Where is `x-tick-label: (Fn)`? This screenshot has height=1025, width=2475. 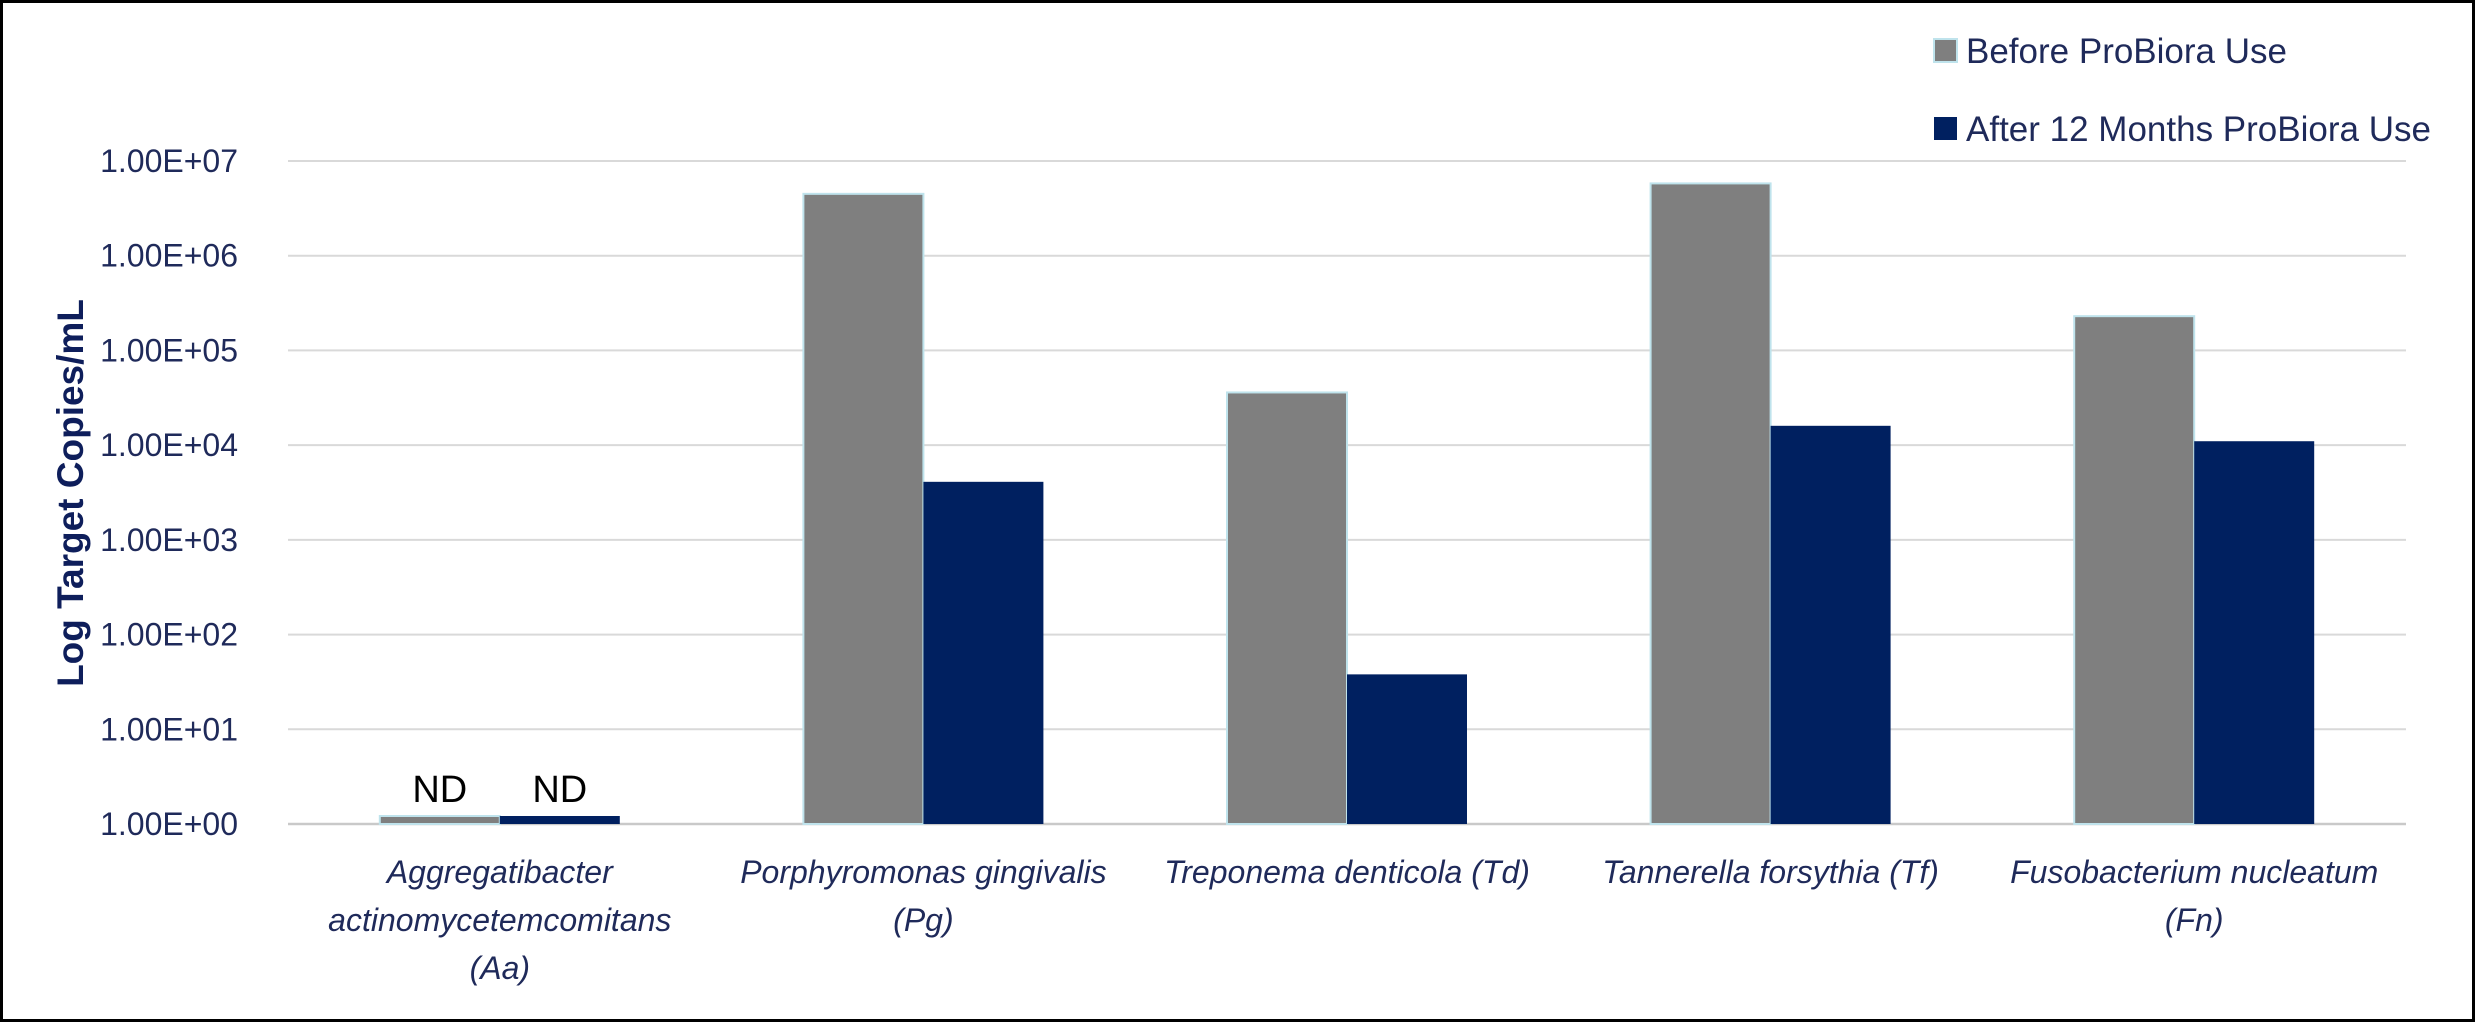 x-tick-label: (Fn) is located at coordinates (2194, 920).